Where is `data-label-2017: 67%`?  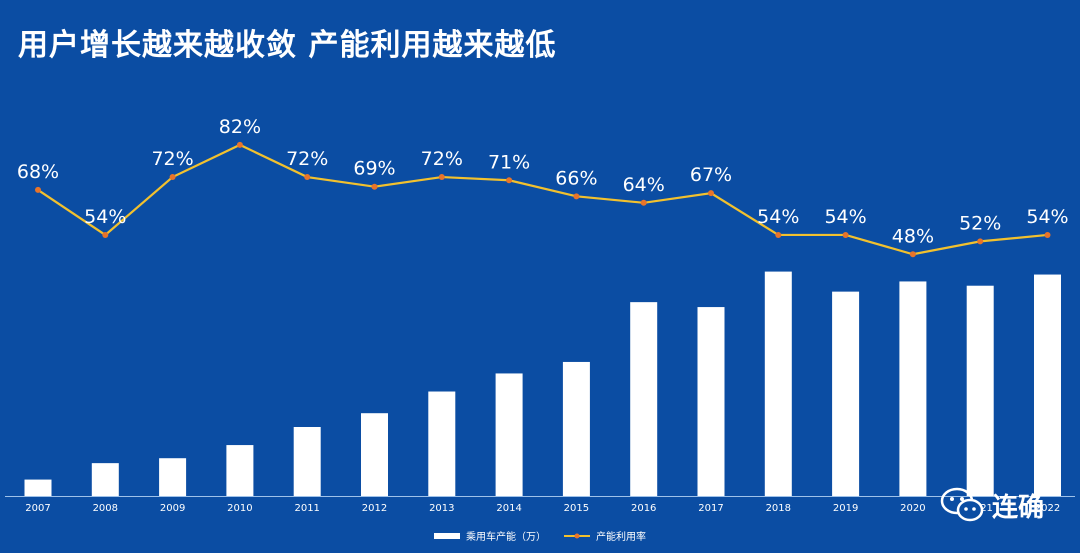 data-label-2017: 67% is located at coordinates (711, 175).